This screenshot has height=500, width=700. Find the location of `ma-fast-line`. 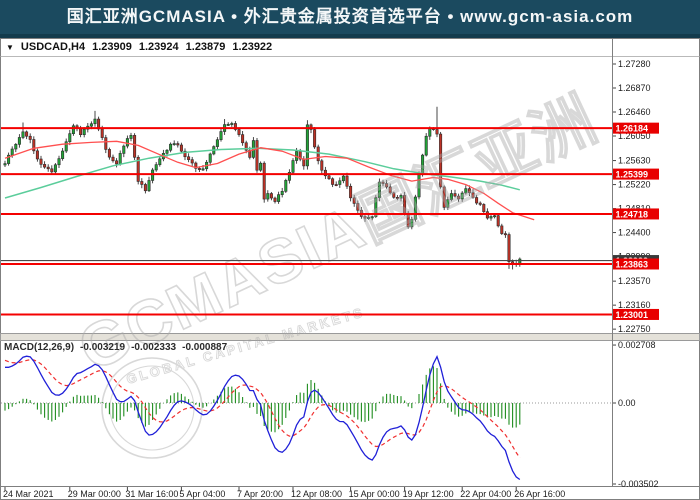

ma-fast-line is located at coordinates (269, 180).